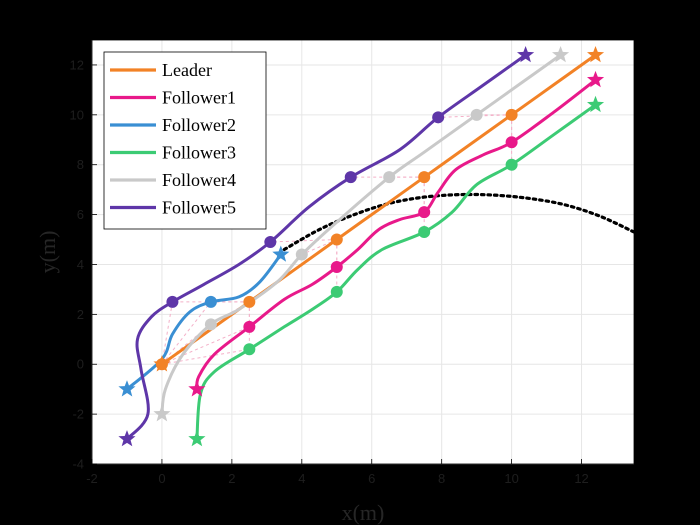 The image size is (700, 525). What do you see at coordinates (363, 512) in the screenshot?
I see `x-axis-title: x(m)` at bounding box center [363, 512].